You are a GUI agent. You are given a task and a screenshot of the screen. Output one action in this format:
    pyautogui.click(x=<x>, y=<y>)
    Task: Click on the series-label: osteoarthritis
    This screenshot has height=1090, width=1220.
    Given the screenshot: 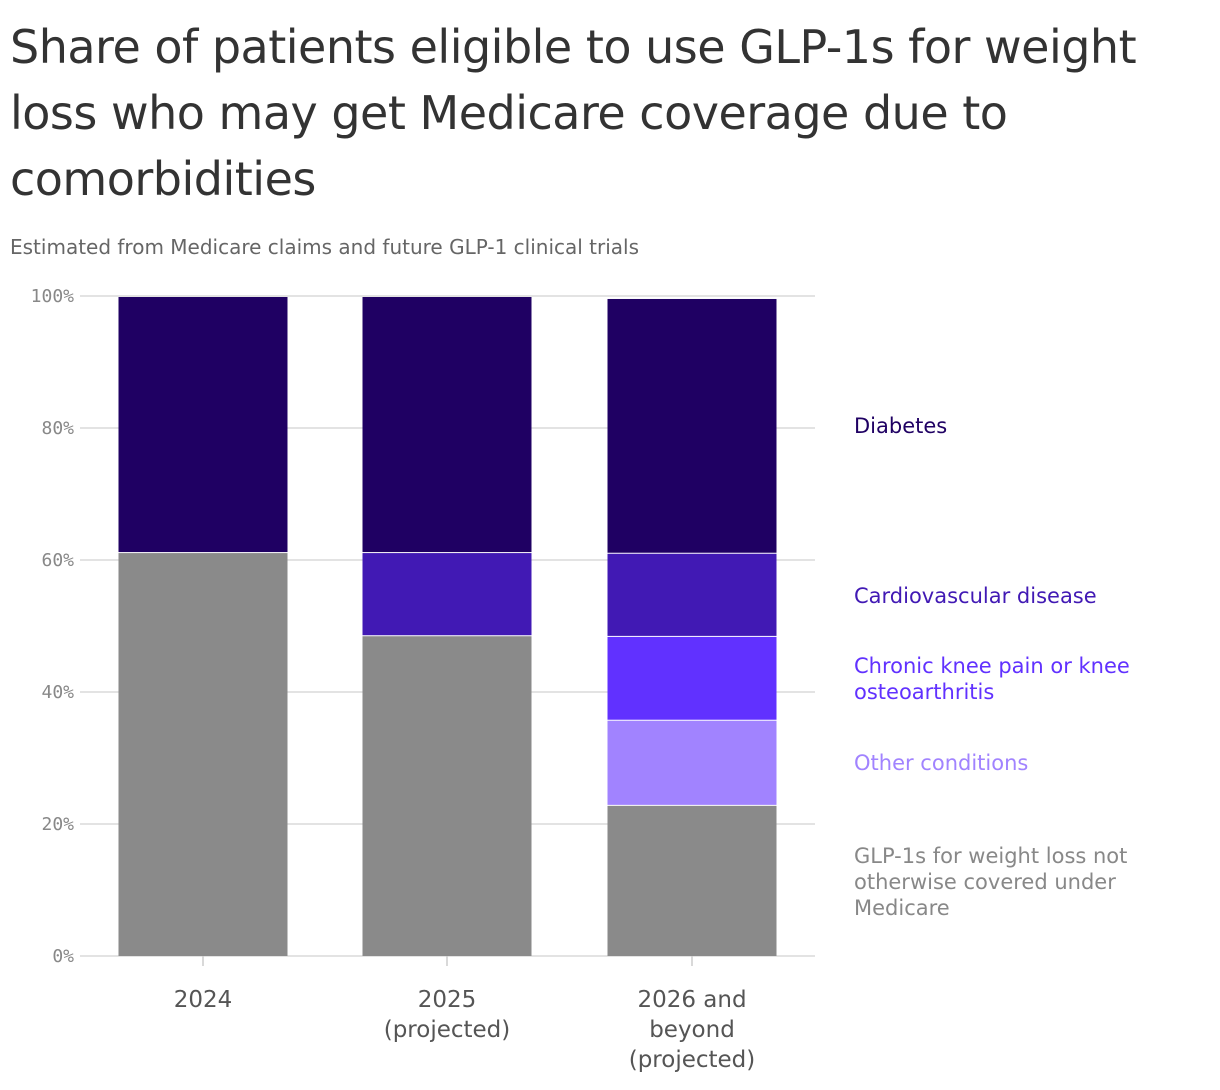 What is the action you would take?
    pyautogui.click(x=924, y=692)
    